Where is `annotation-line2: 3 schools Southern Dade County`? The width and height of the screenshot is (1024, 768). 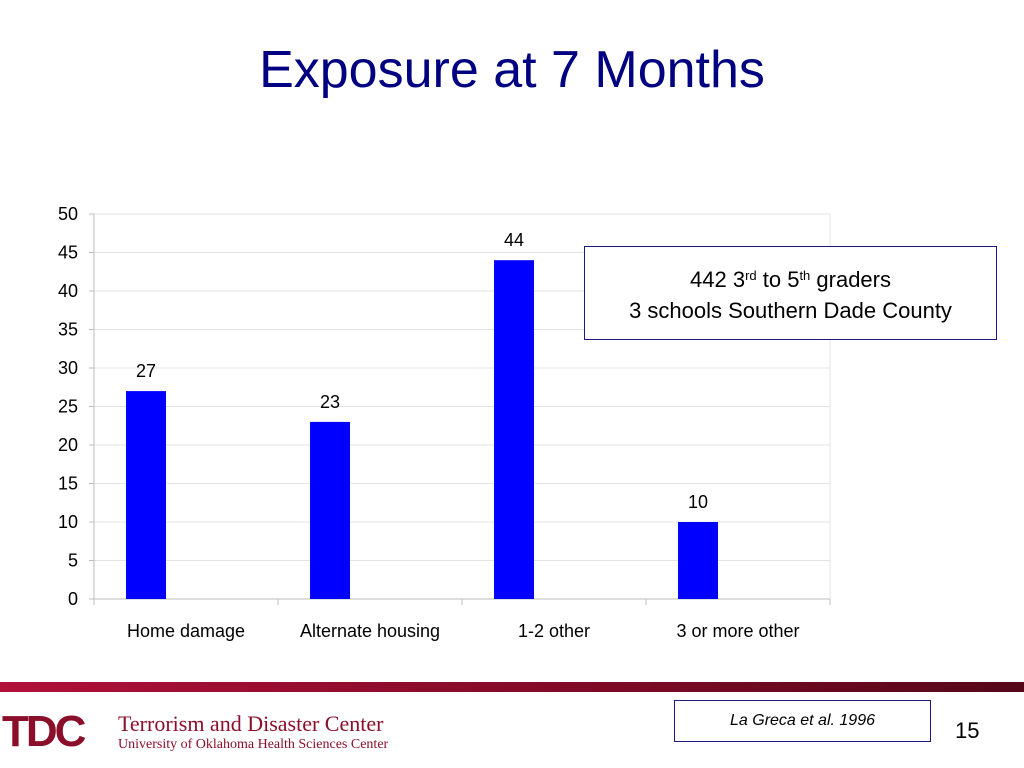 annotation-line2: 3 schools Southern Dade County is located at coordinates (790, 310).